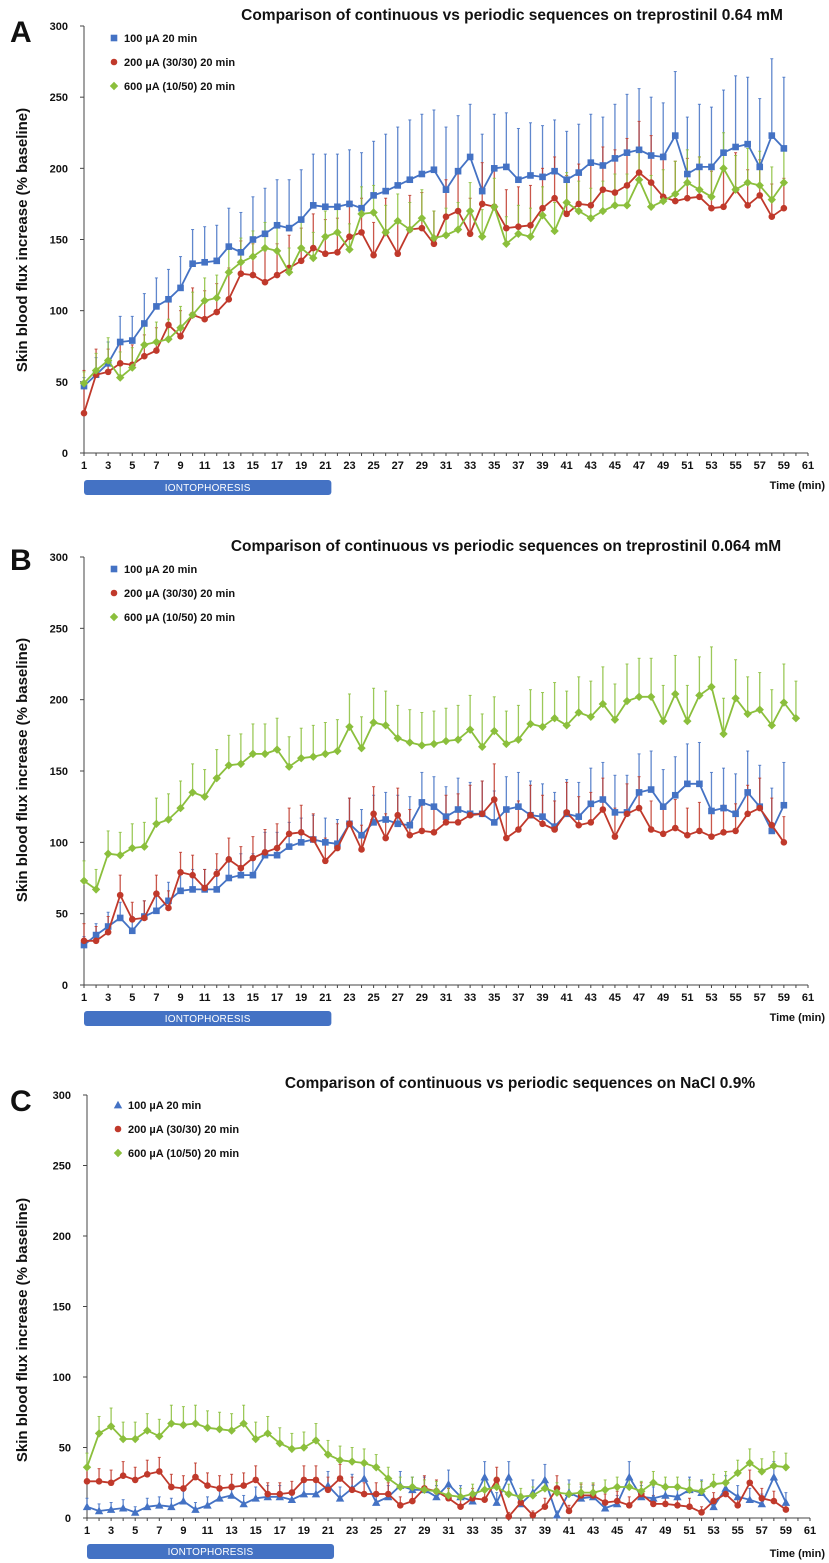 This screenshot has height=1563, width=829. Describe the element at coordinates (328, 1531) in the screenshot. I see `x-tick-label: 21` at that location.